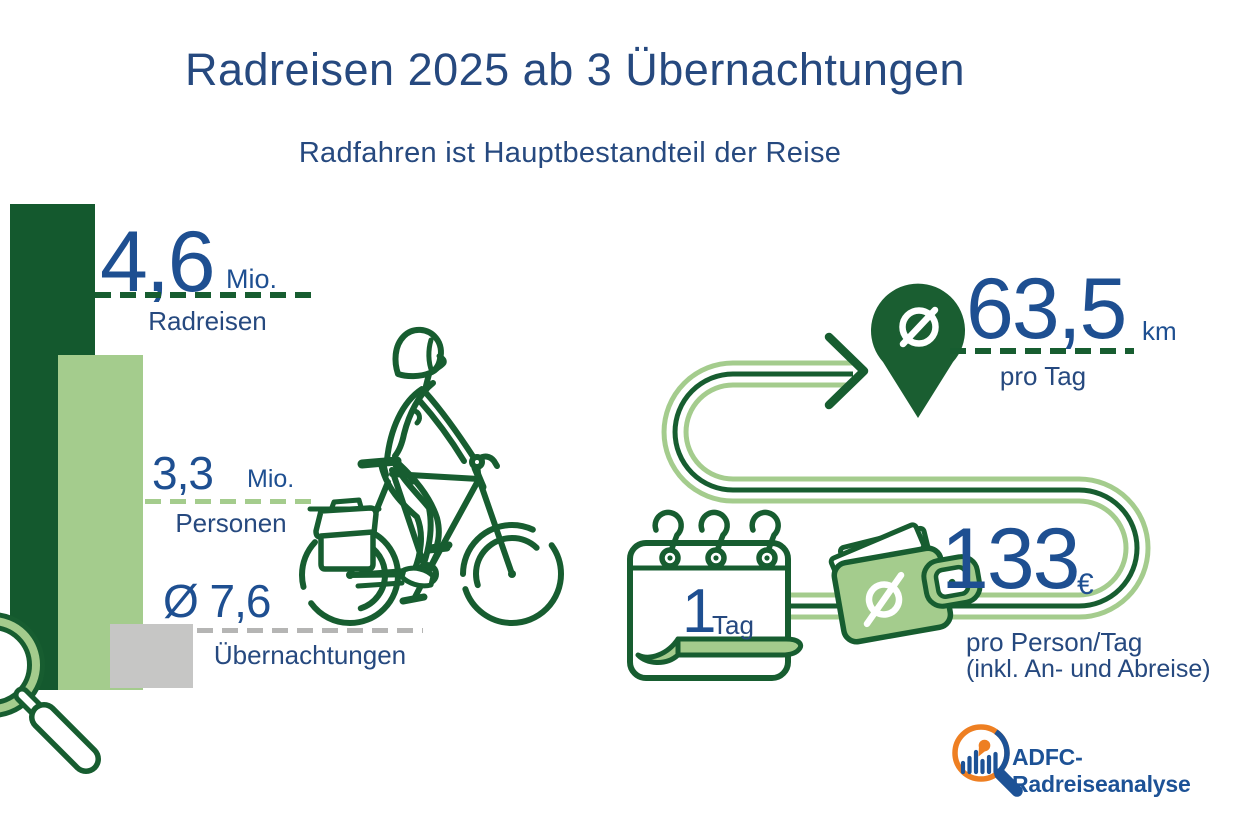  What do you see at coordinates (699, 611) in the screenshot?
I see `value-duration: 1` at bounding box center [699, 611].